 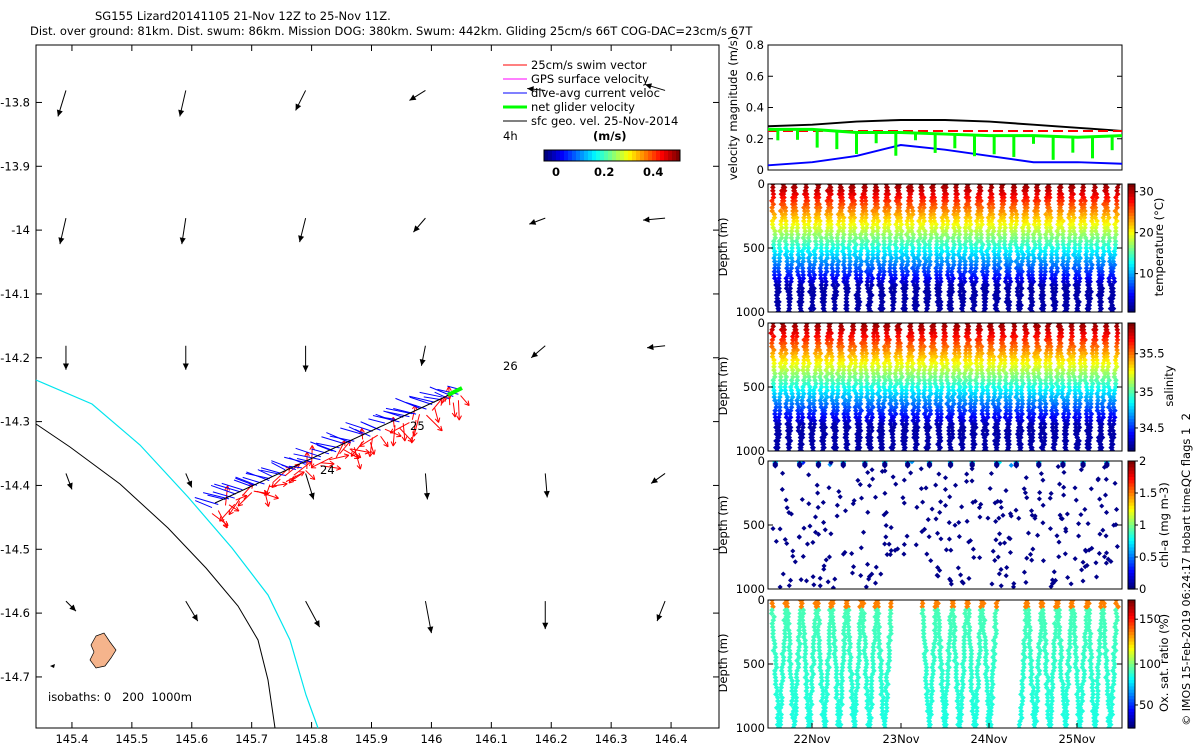 What do you see at coordinates (371, 739) in the screenshot?
I see `map-x-tick-label: 145.9` at bounding box center [371, 739].